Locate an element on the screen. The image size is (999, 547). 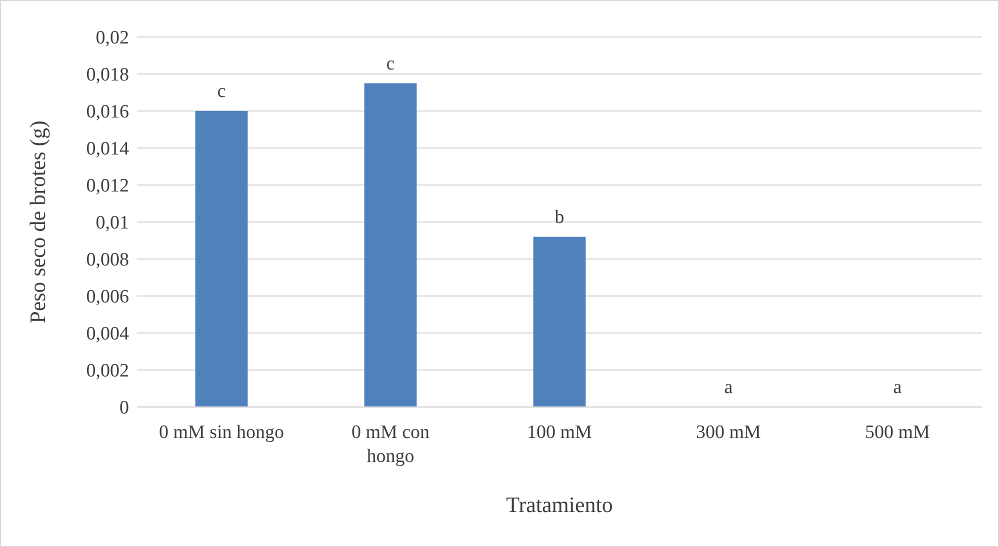
x-tick-label: 500 mM is located at coordinates (897, 432).